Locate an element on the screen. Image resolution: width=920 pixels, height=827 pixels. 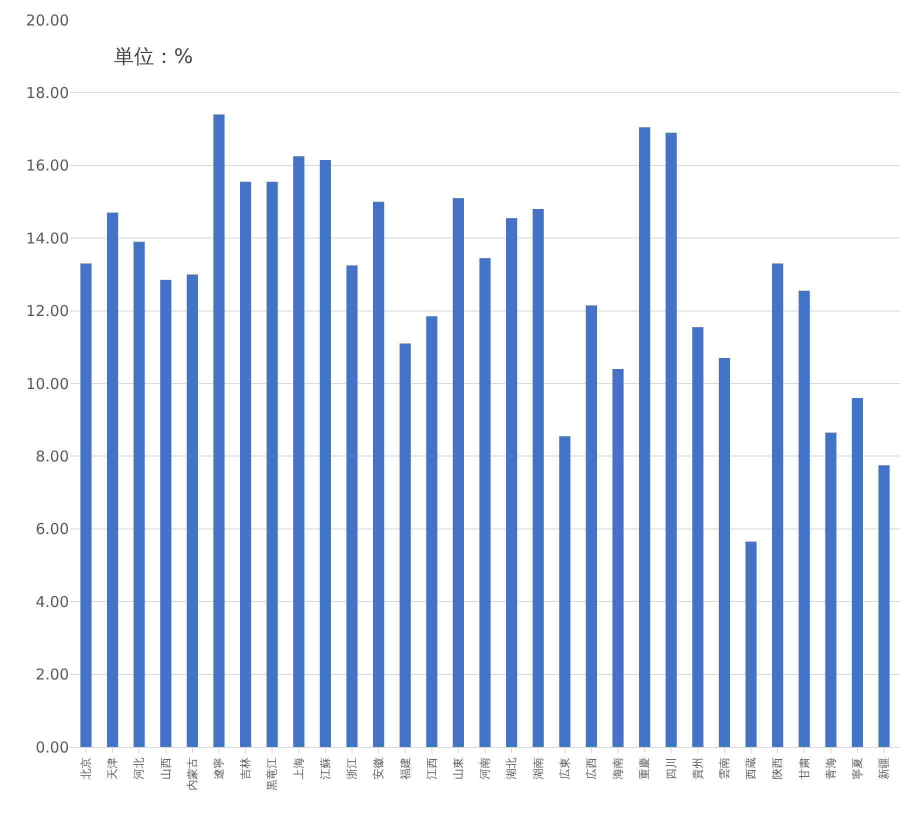
y-tick-label: 6.00 is located at coordinates (52, 529).